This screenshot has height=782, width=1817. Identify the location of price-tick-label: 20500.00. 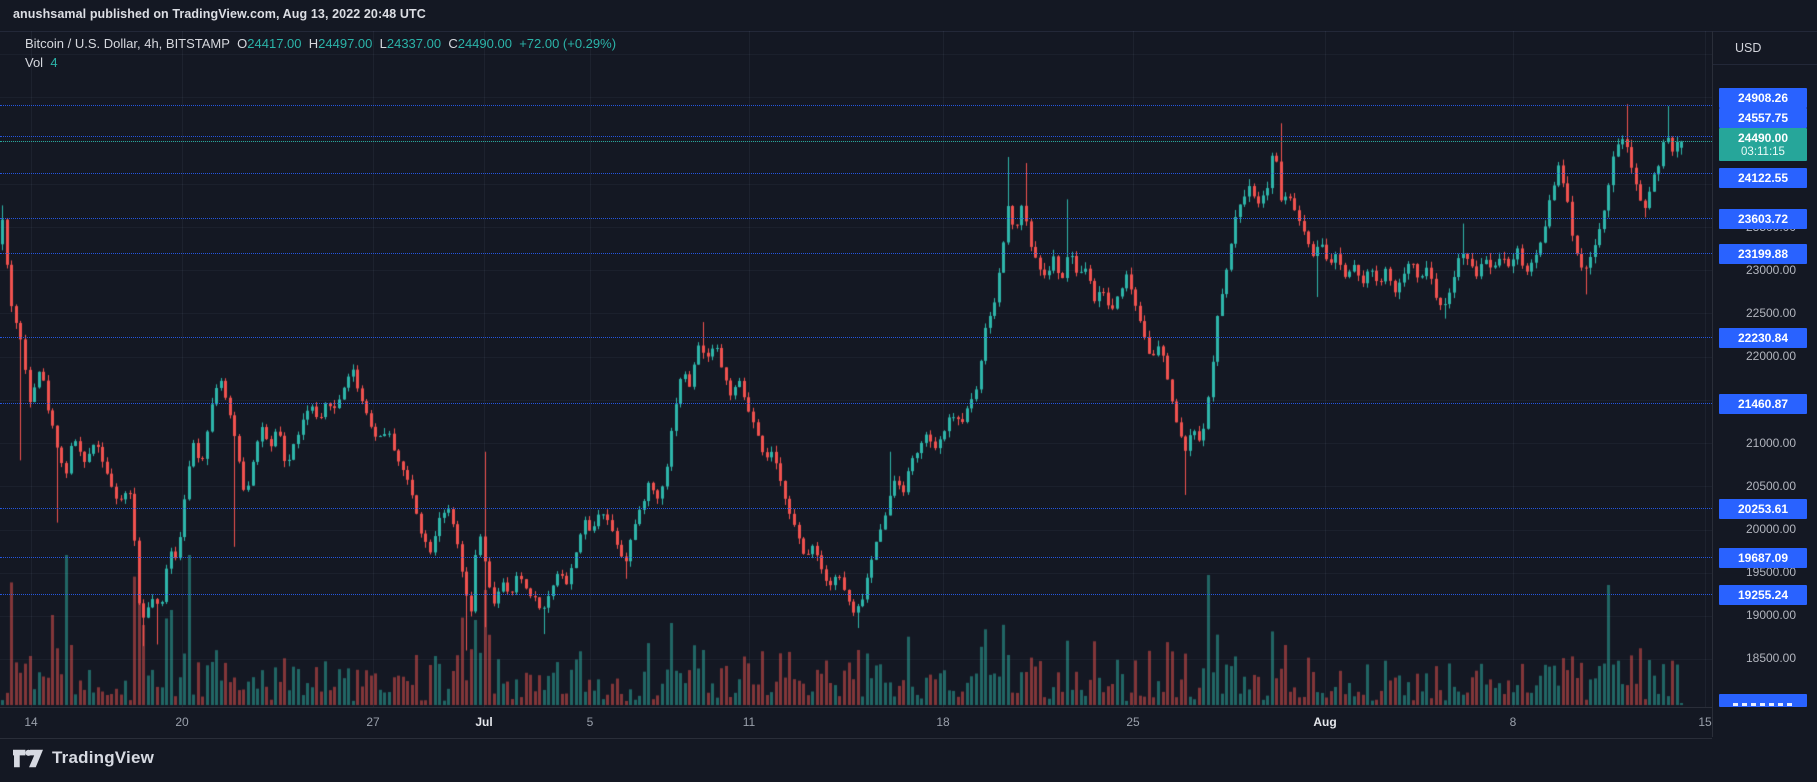
(1771, 486).